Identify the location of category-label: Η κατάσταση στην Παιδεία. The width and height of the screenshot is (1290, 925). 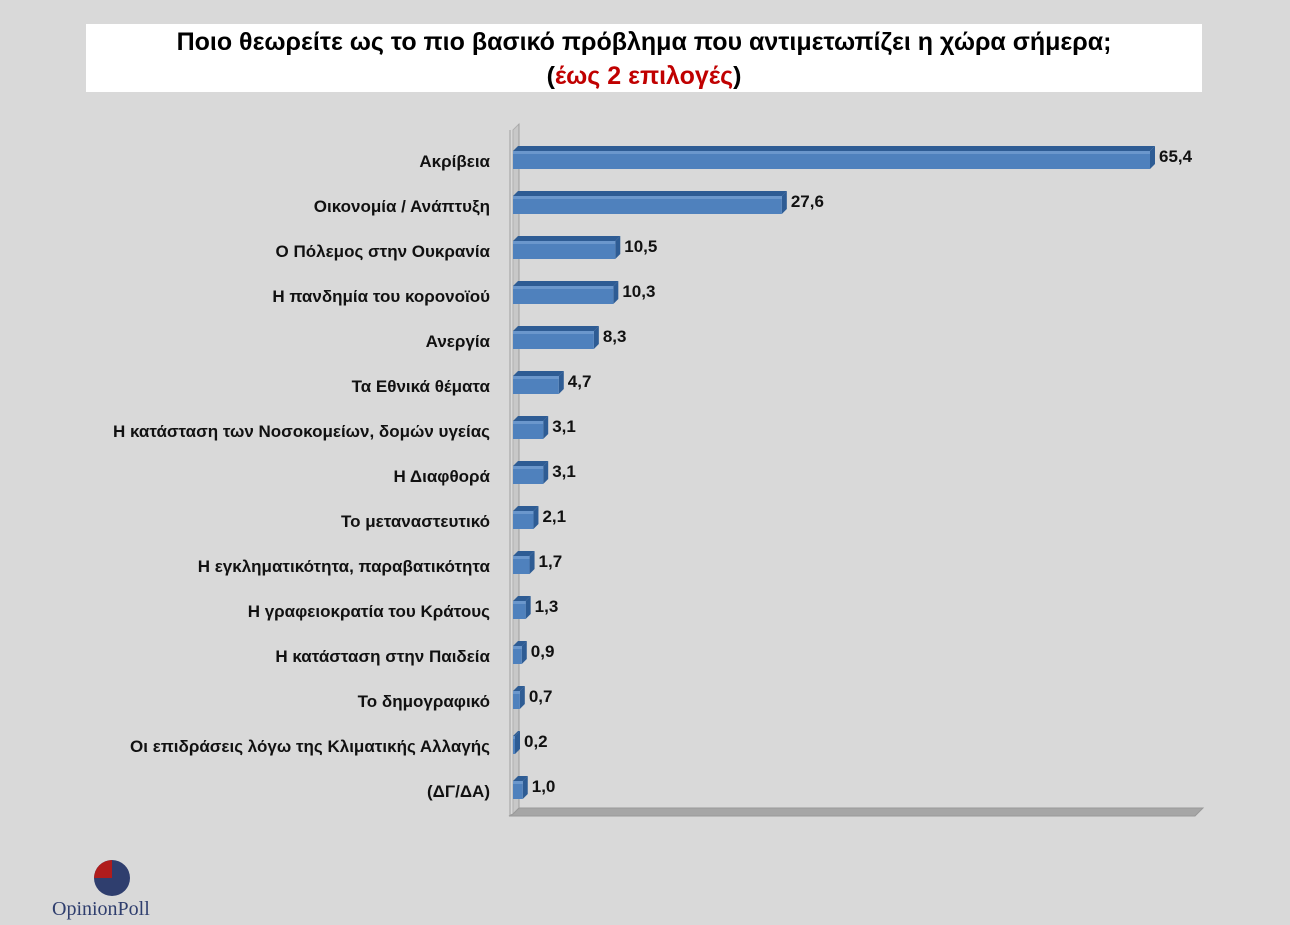
(382, 656).